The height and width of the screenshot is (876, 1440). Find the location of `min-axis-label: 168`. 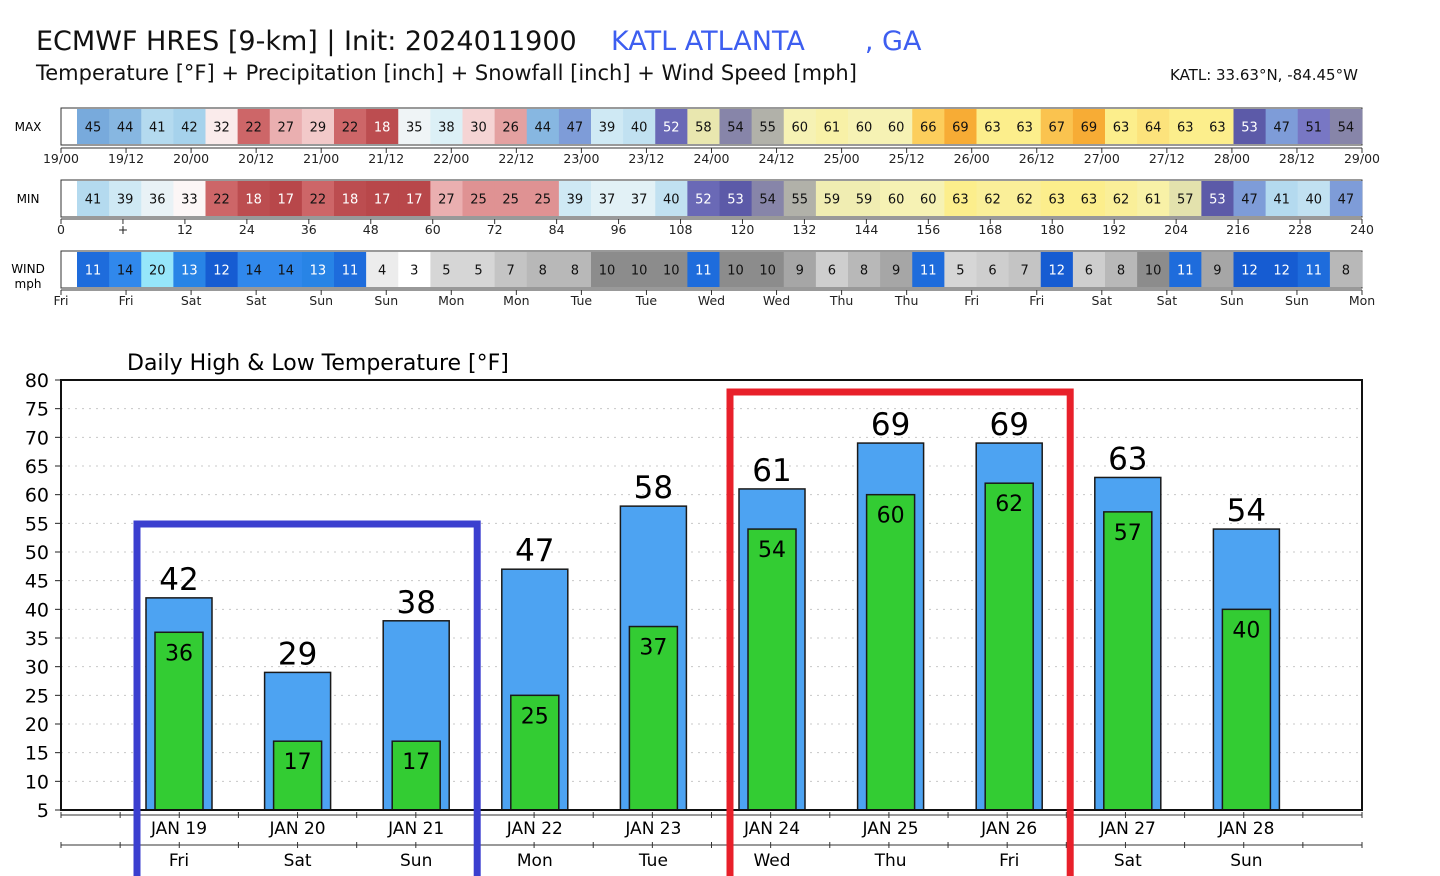

min-axis-label: 168 is located at coordinates (990, 229).